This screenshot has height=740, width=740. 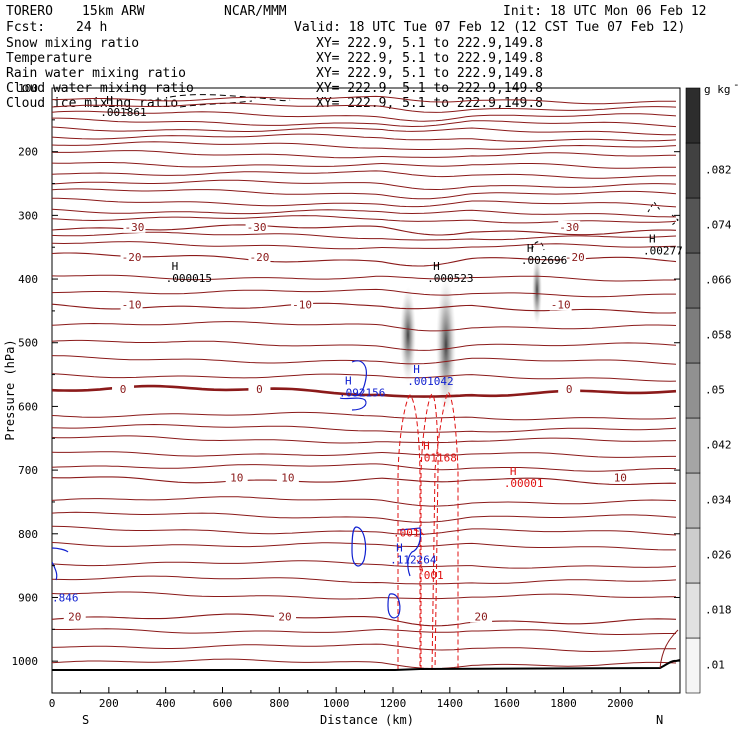 I want to click on x-tick-label: 1400, so click(x=450, y=703).